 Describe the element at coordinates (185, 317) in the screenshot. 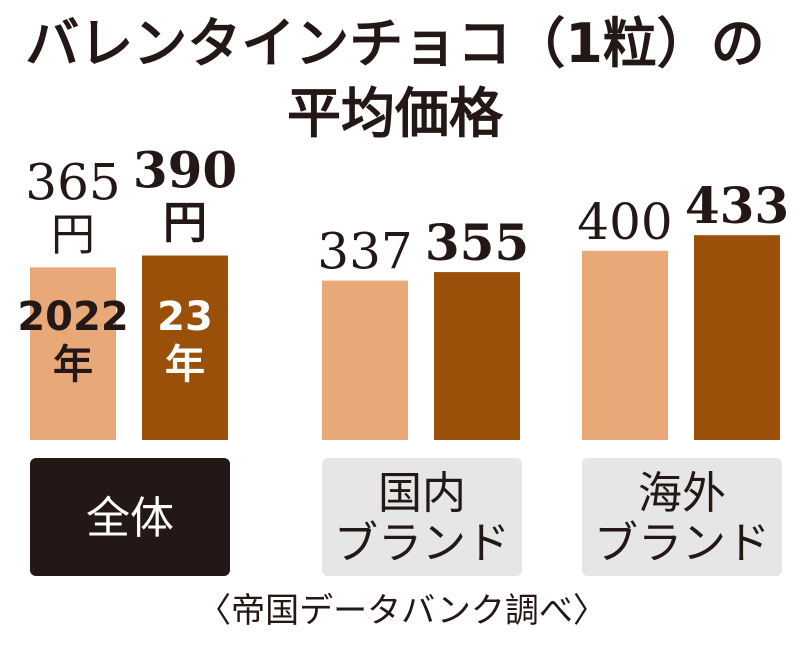

I see `series-label-1-line-0: 23` at that location.